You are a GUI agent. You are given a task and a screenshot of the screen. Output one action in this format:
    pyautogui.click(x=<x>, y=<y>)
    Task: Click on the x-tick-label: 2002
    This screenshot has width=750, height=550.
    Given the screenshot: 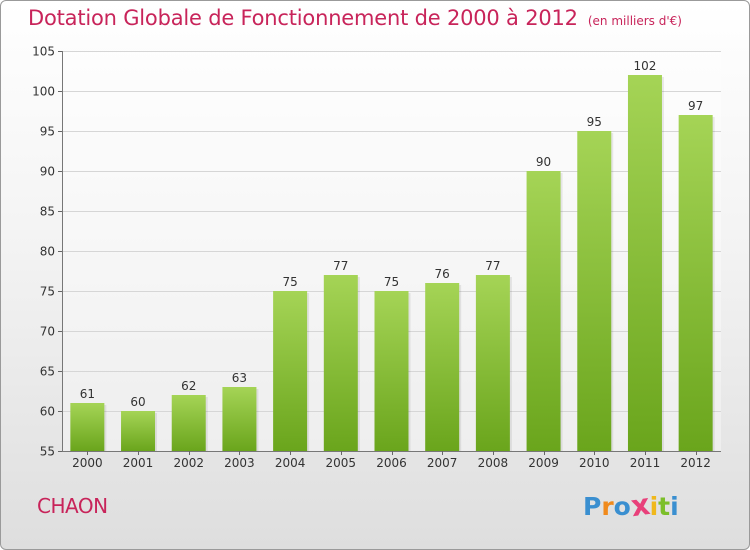 What is the action you would take?
    pyautogui.click(x=188, y=463)
    